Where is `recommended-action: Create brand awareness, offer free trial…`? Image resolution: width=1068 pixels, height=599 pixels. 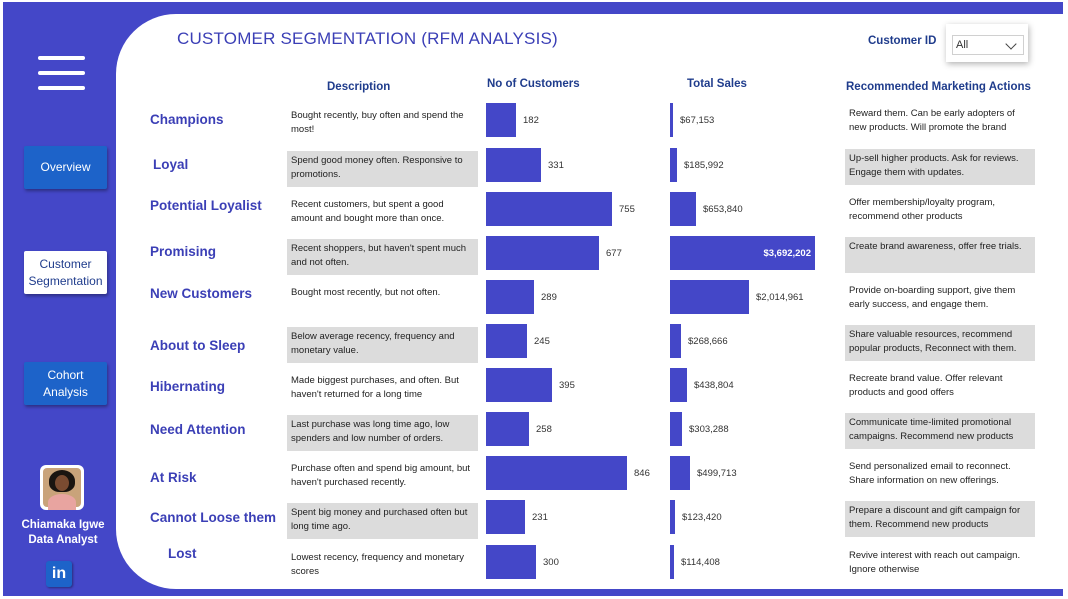
recommended-action: Create brand awareness, offer free trial… is located at coordinates (940, 255).